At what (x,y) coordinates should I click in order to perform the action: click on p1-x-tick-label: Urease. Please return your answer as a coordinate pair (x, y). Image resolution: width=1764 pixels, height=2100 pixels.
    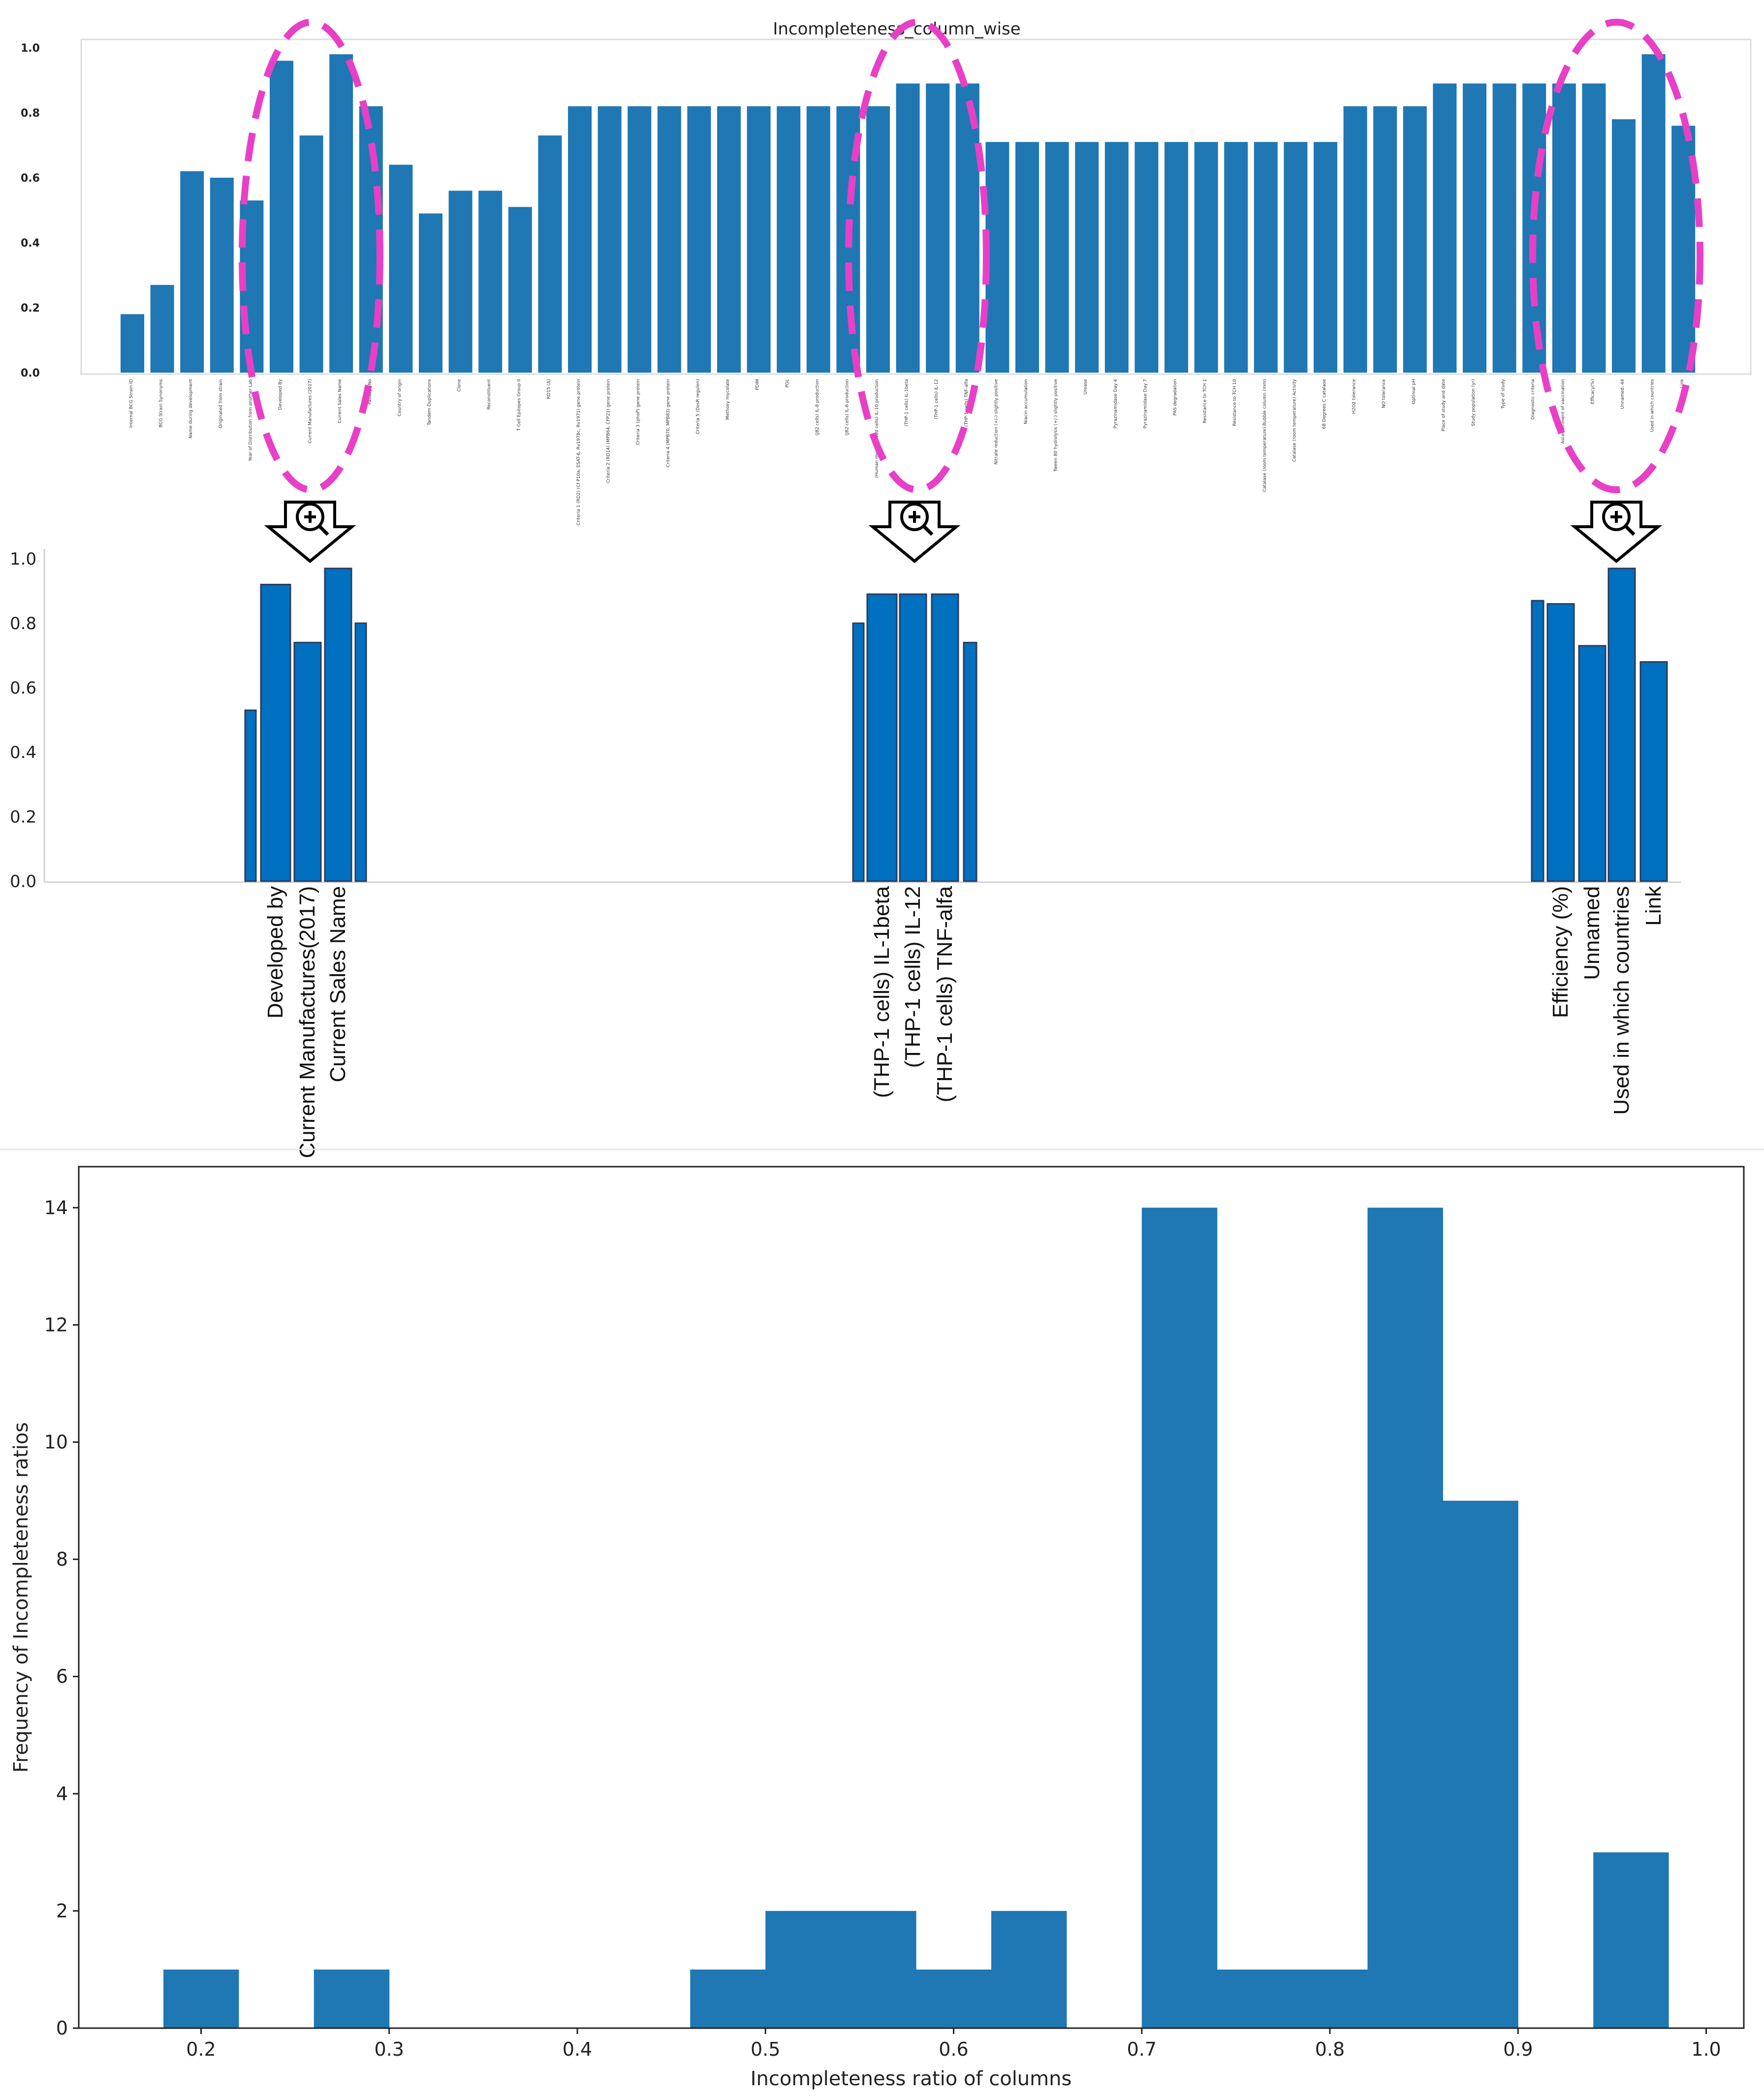
    Looking at the image, I should click on (1085, 387).